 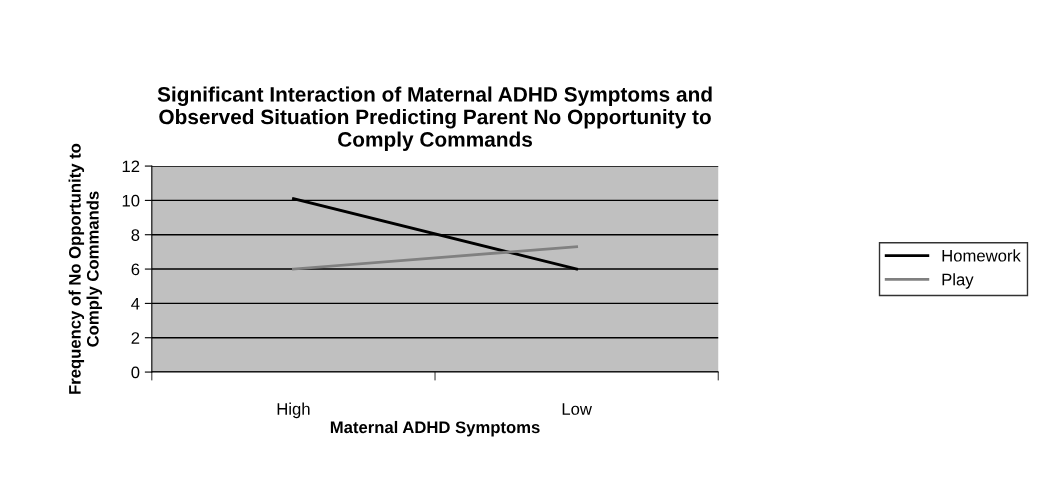 What do you see at coordinates (981, 255) in the screenshot?
I see `legend-label: Homework` at bounding box center [981, 255].